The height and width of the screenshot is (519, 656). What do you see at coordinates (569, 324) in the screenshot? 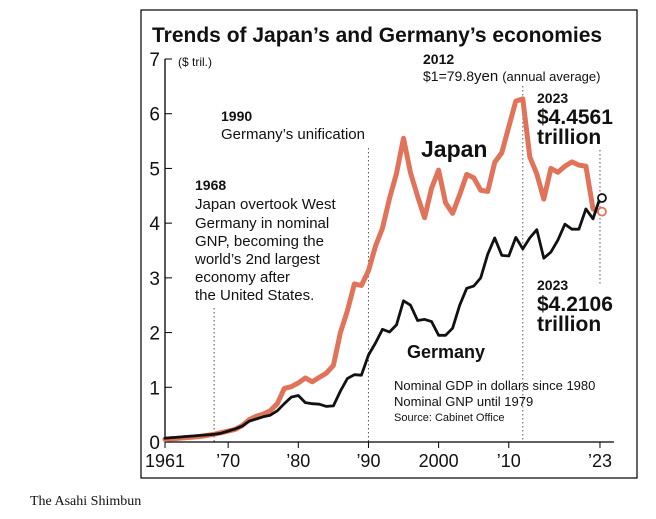
I see `japan-2023-unit: trillion` at bounding box center [569, 324].